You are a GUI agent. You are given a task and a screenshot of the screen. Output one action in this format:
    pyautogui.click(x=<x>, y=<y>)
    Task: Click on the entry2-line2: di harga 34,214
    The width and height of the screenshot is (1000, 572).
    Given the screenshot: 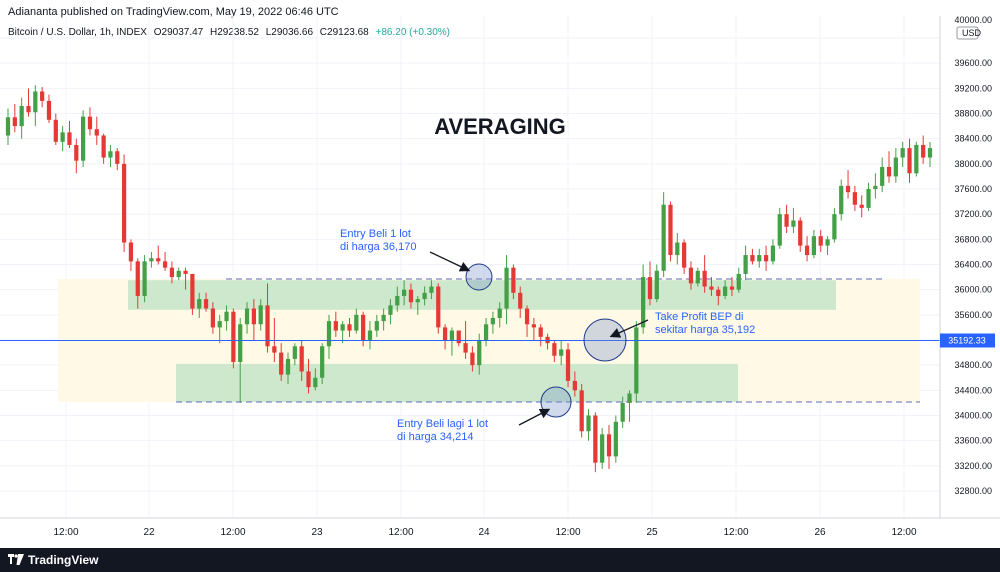 What is the action you would take?
    pyautogui.click(x=435, y=437)
    